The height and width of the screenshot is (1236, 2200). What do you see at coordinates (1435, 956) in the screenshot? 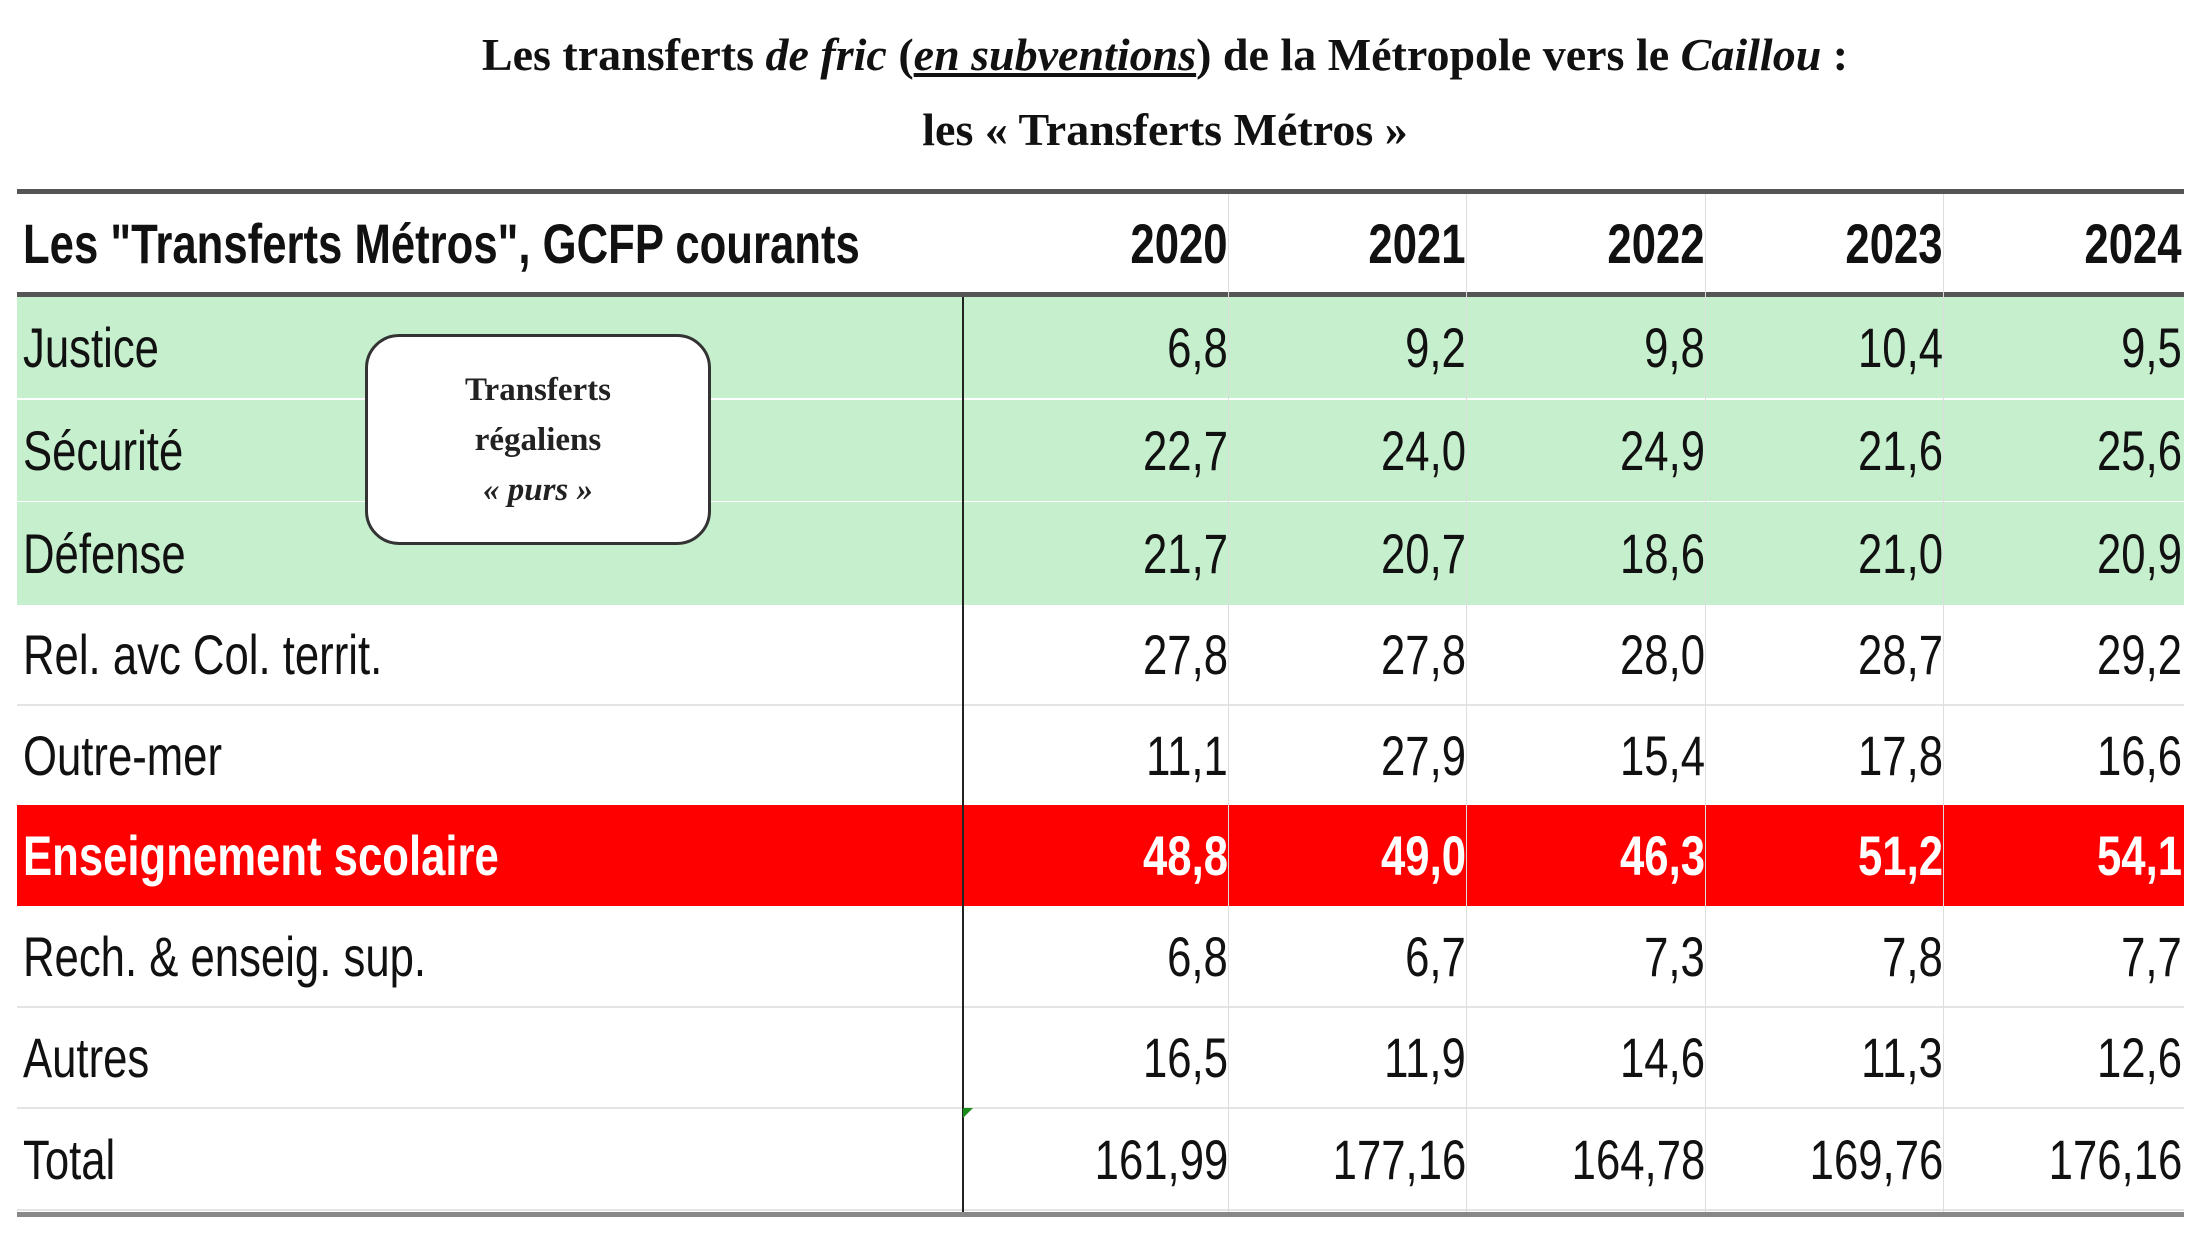
I see `value-cell: 6,7` at bounding box center [1435, 956].